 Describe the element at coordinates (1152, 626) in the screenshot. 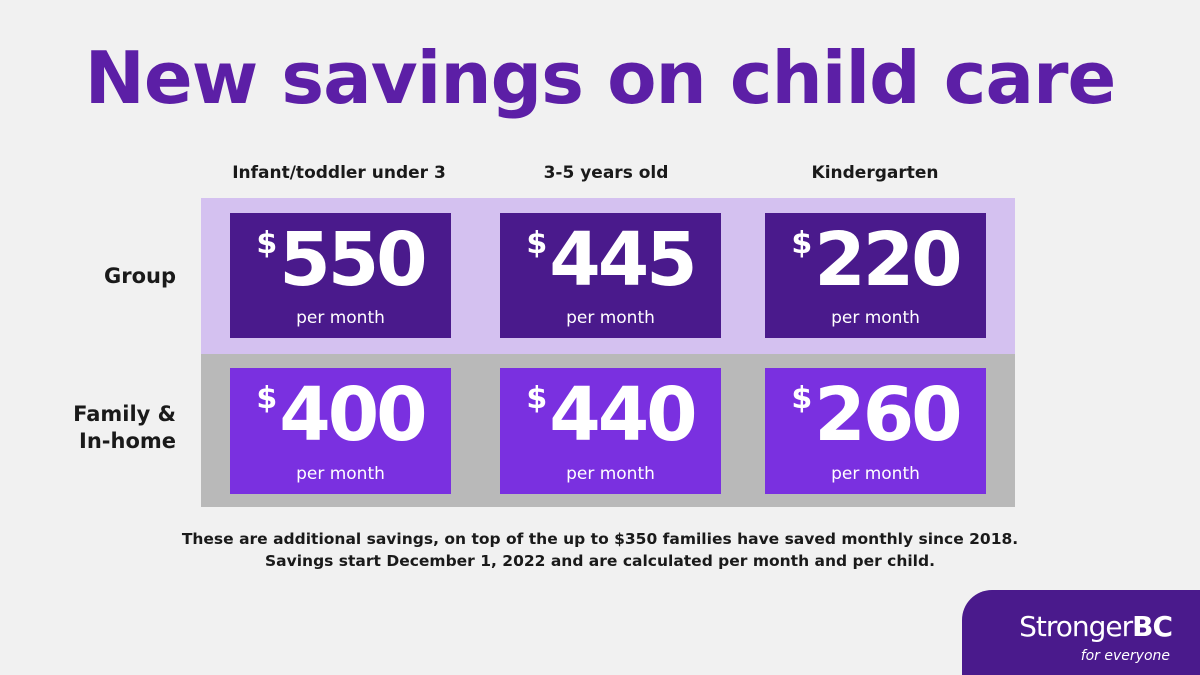

I see `logo-brand-bold: BC` at that location.